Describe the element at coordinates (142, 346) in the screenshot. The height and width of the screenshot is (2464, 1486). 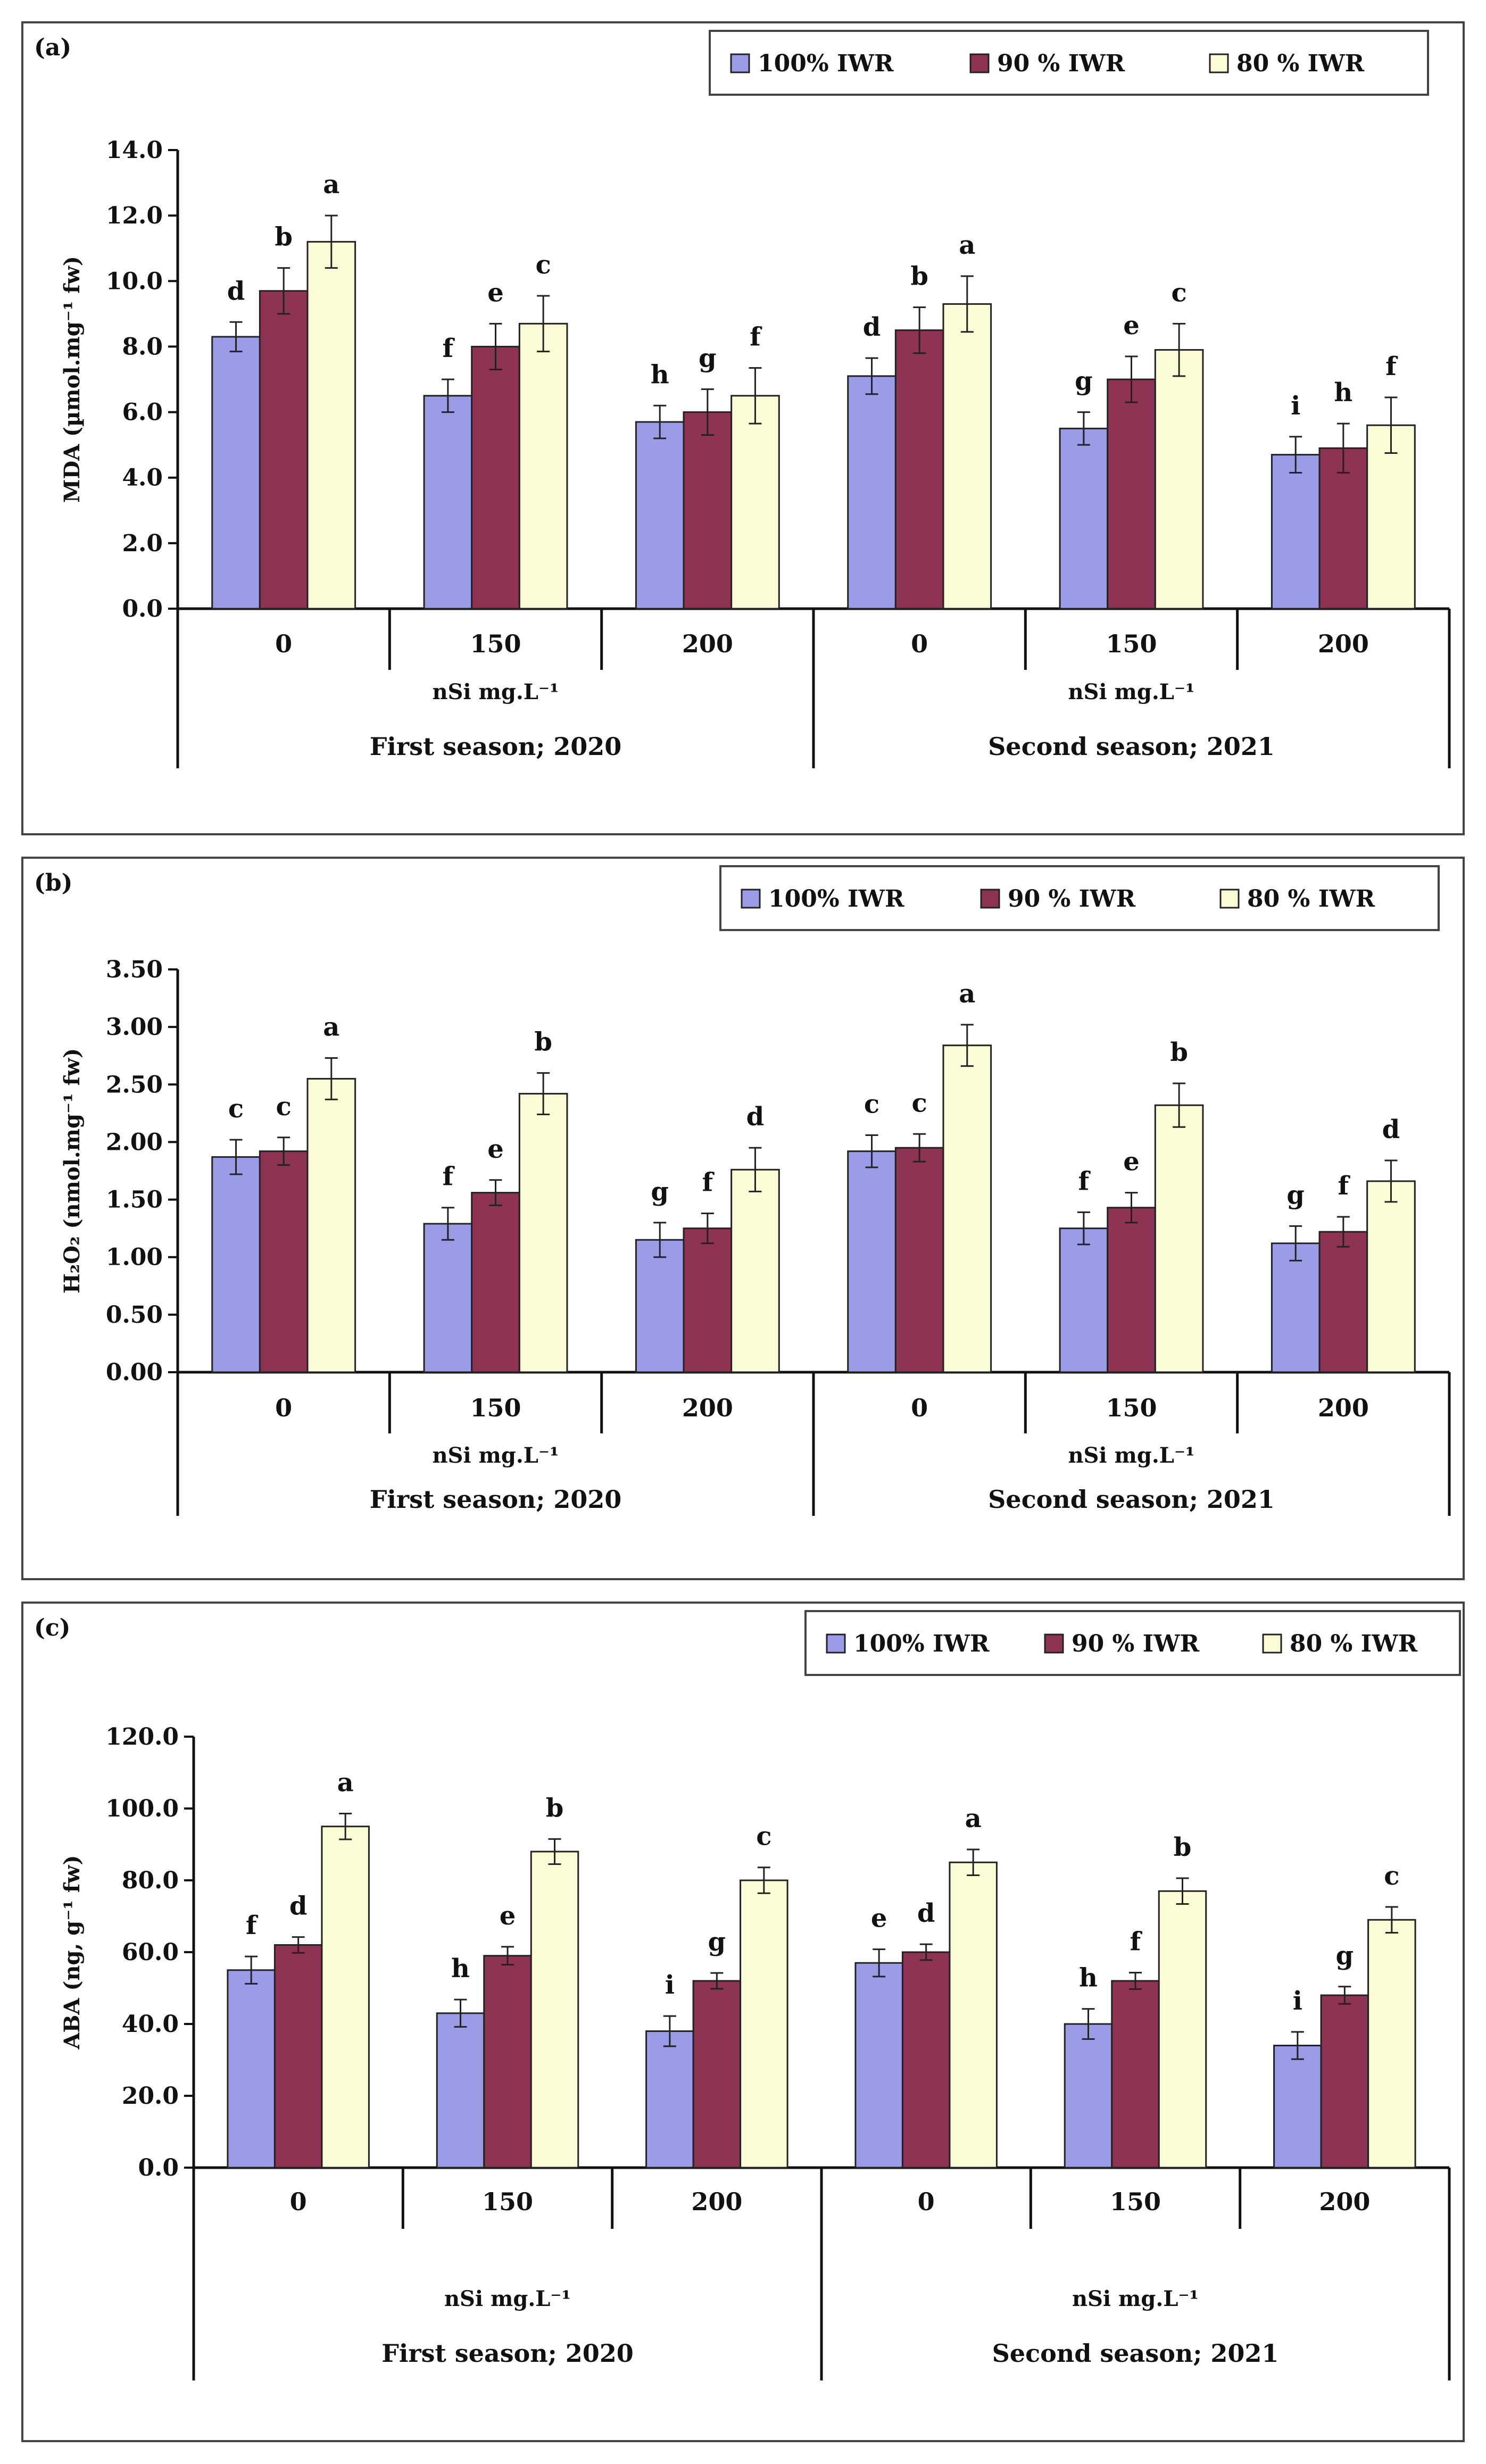
I see `y-tick-label: 8.0` at that location.